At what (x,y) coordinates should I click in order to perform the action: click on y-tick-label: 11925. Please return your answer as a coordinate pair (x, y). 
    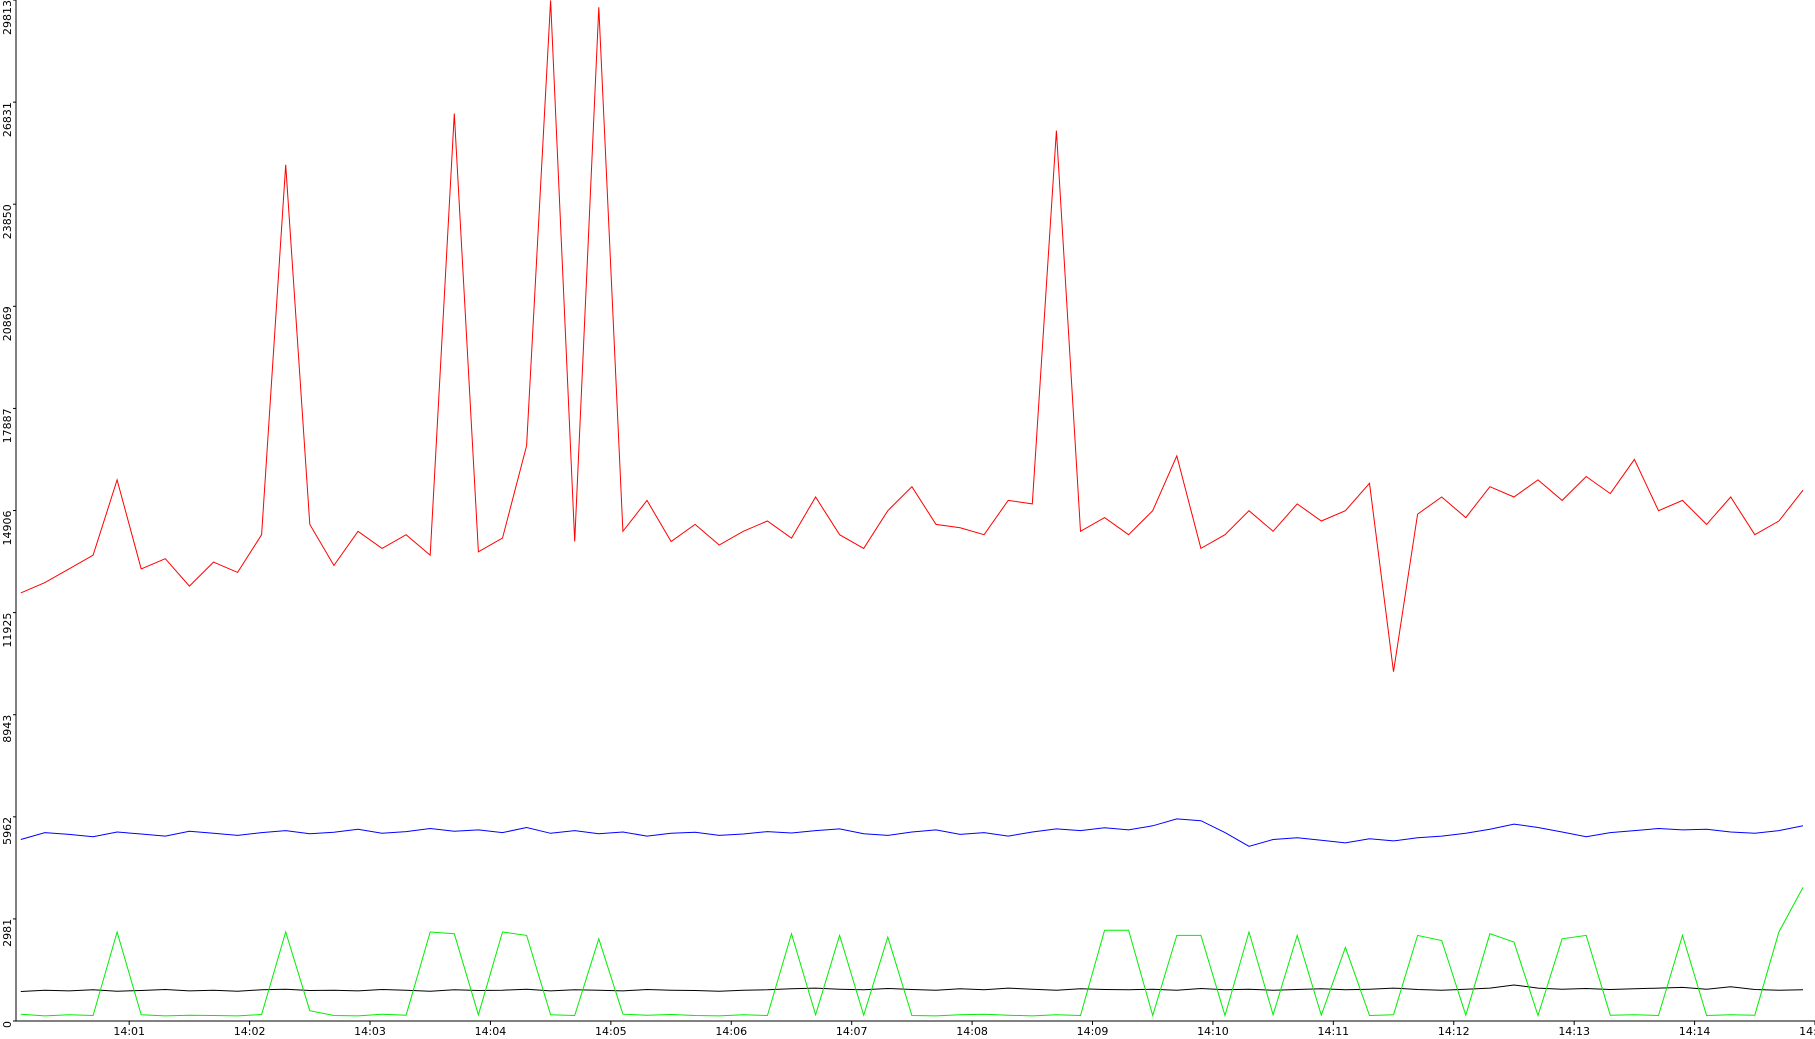
    Looking at the image, I should click on (7, 630).